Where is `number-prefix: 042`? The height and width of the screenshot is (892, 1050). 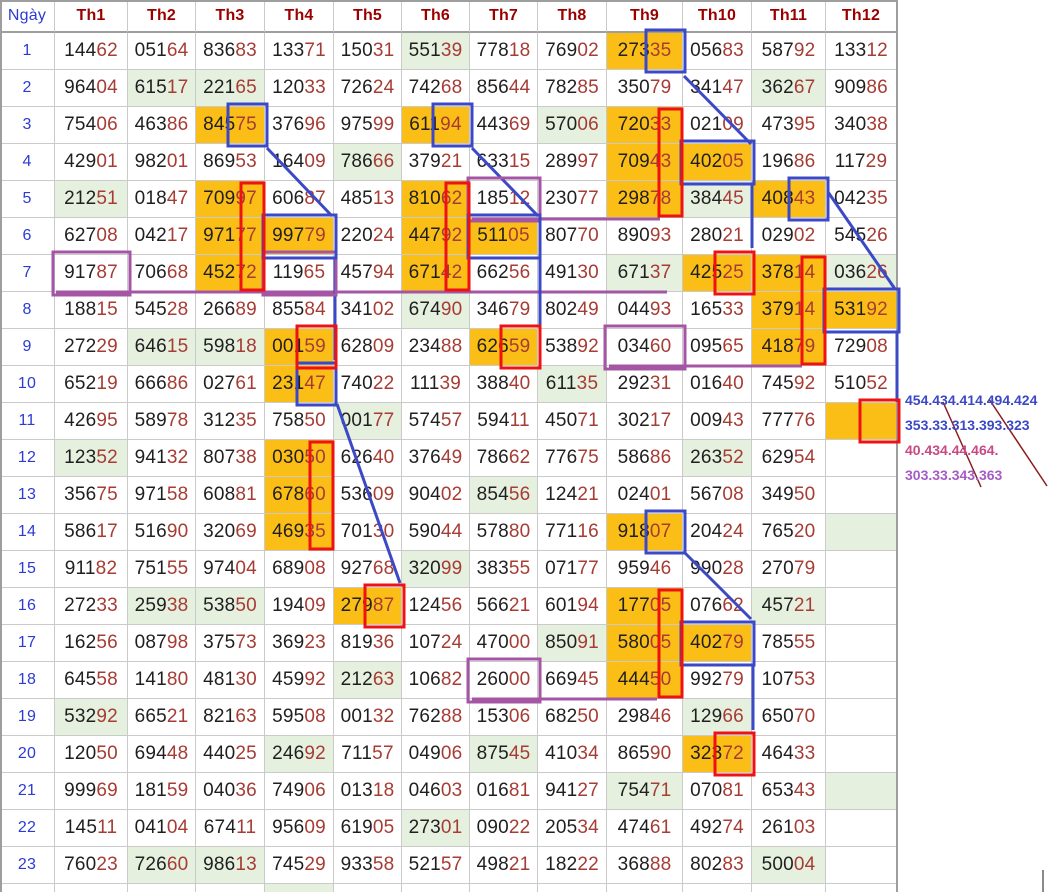 number-prefix: 042 is located at coordinates (150, 235).